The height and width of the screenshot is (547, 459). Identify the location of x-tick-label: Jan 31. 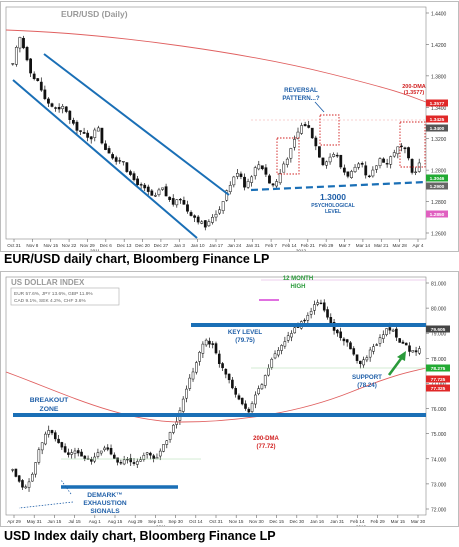
(337, 521).